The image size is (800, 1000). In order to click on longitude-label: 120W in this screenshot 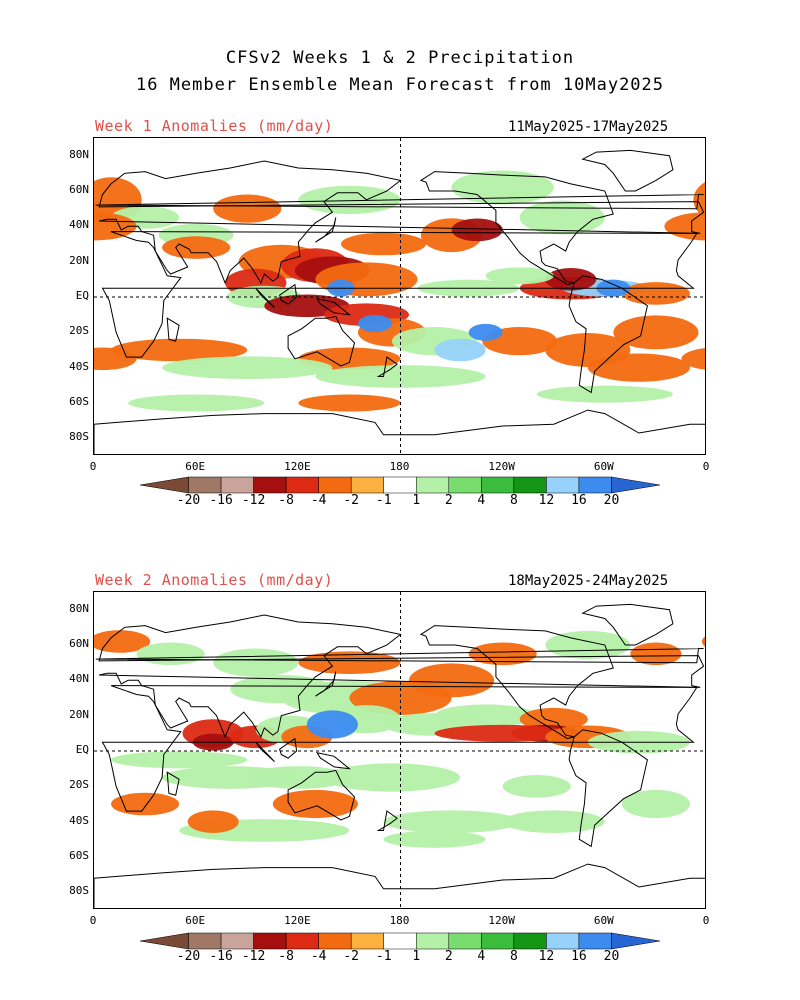, I will do `click(501, 466)`.